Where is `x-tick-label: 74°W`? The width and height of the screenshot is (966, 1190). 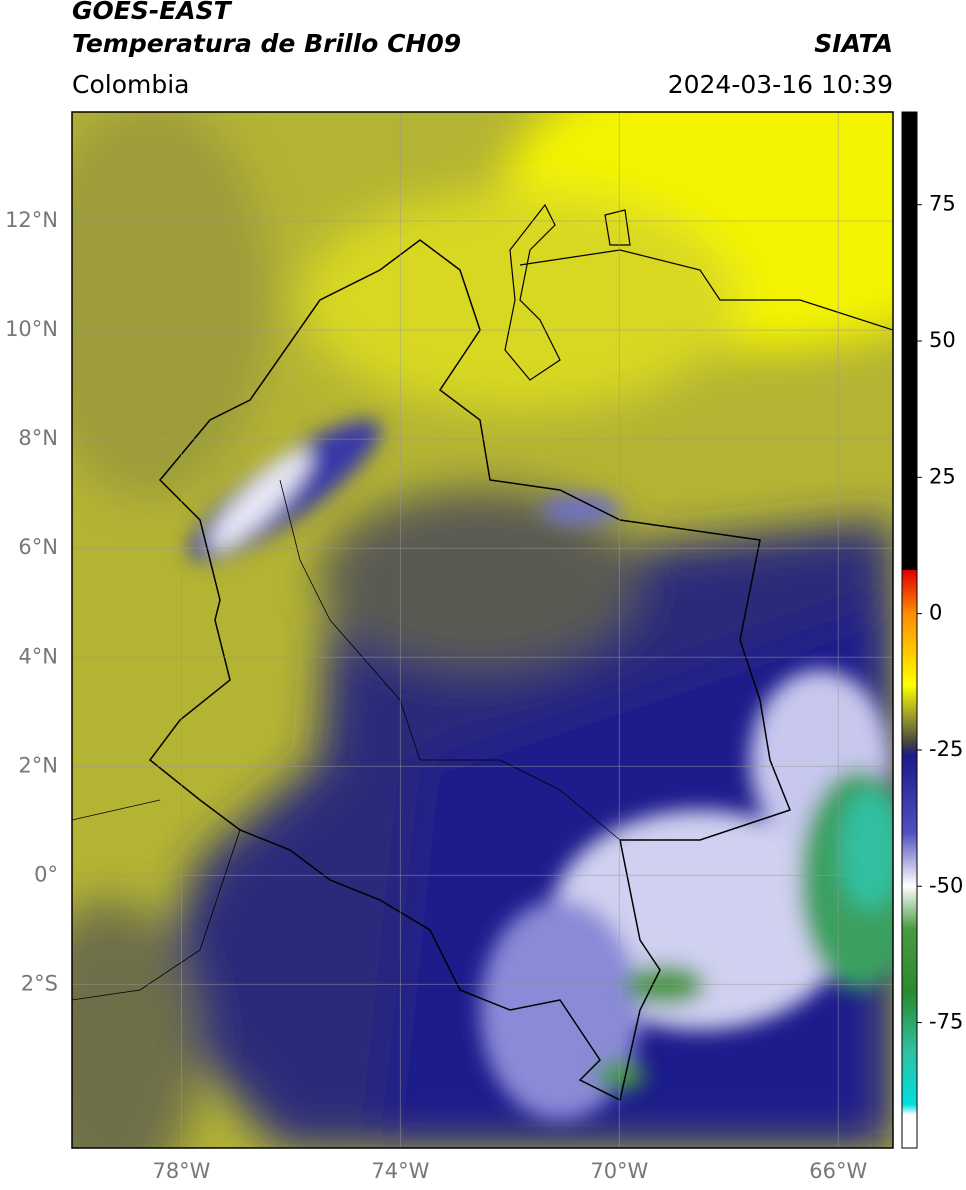 x-tick-label: 74°W is located at coordinates (400, 1171).